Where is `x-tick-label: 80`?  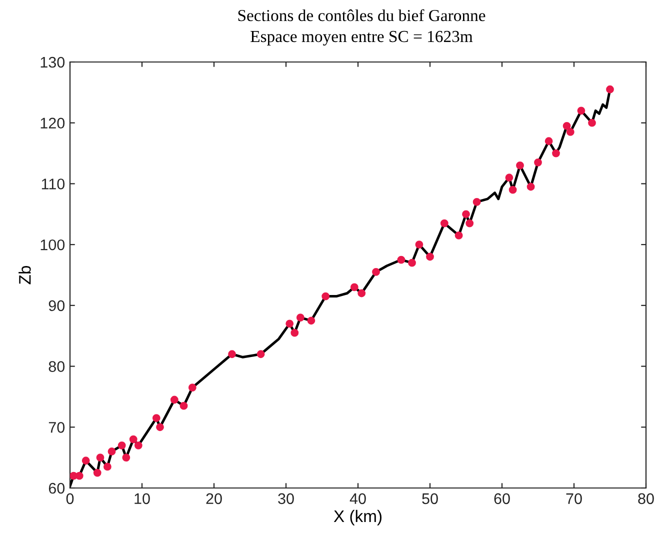 x-tick-label: 80 is located at coordinates (646, 498).